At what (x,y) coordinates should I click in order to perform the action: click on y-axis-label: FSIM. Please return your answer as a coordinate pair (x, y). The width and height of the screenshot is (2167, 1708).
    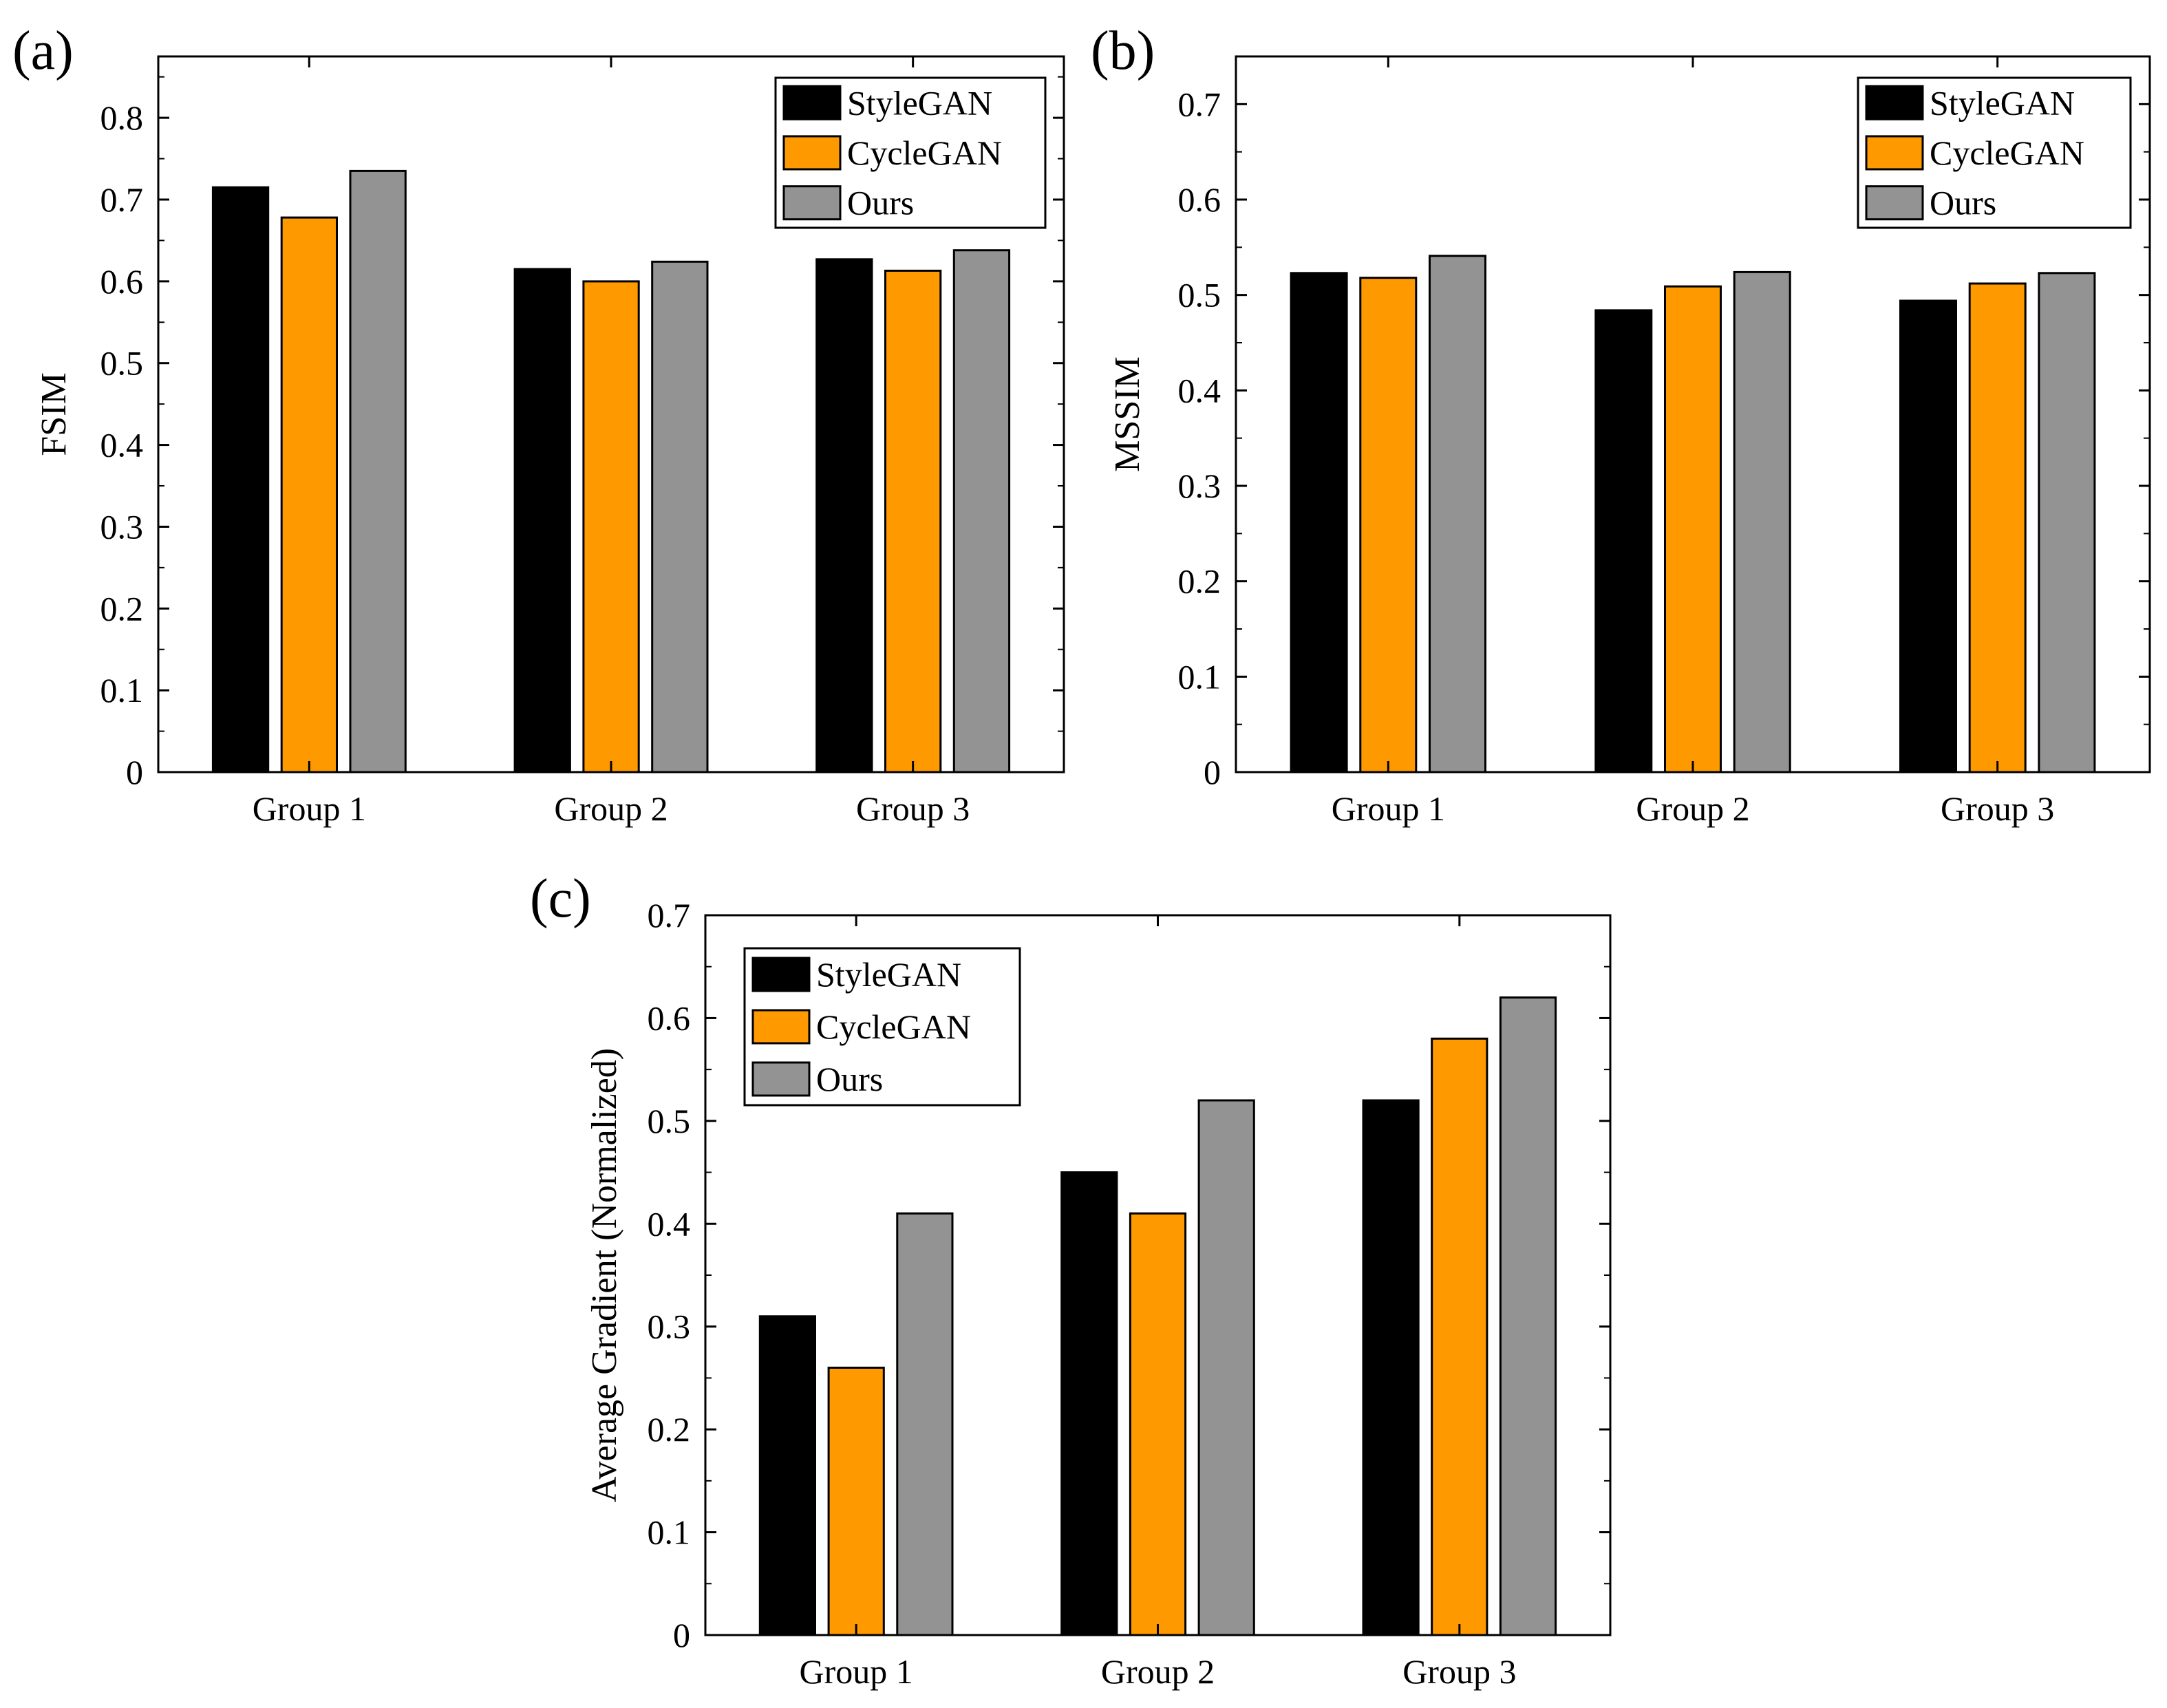
    Looking at the image, I should click on (54, 414).